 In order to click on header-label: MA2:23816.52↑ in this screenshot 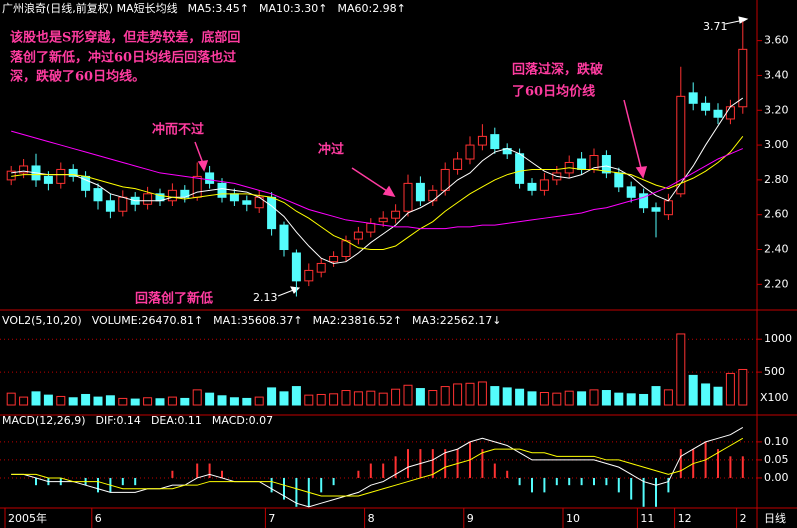, I will do `click(357, 320)`.